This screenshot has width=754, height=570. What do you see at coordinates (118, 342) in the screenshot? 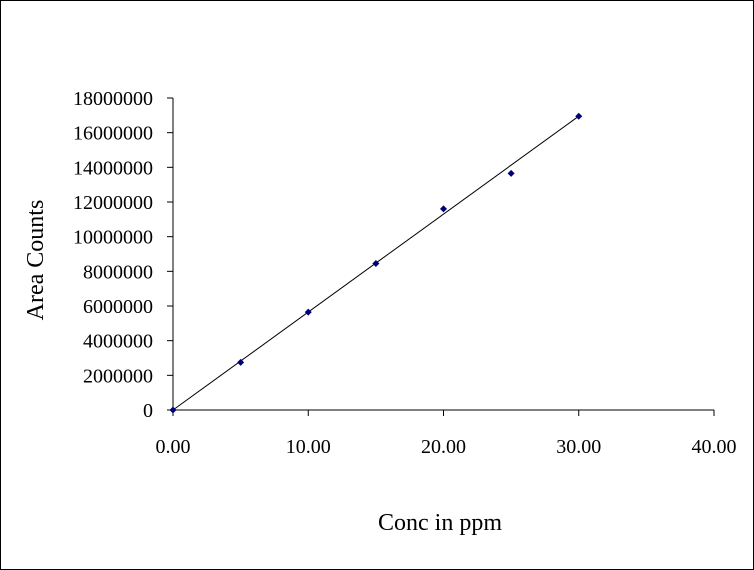
I see `y-tick-label: 4000000` at bounding box center [118, 342].